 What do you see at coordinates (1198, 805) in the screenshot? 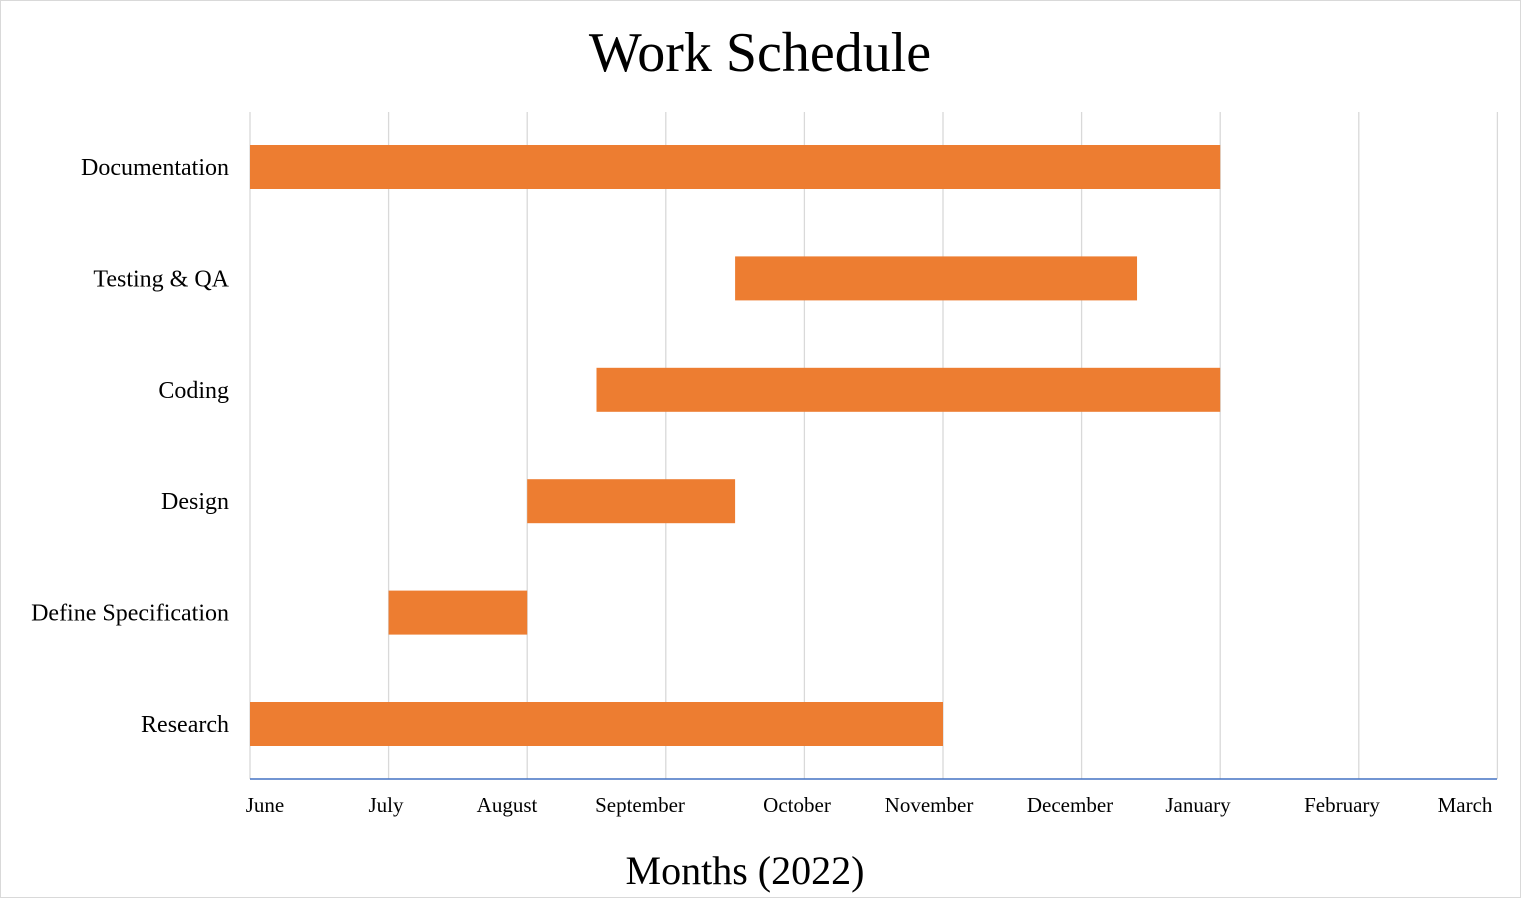
I see `x-tick-label: January` at bounding box center [1198, 805].